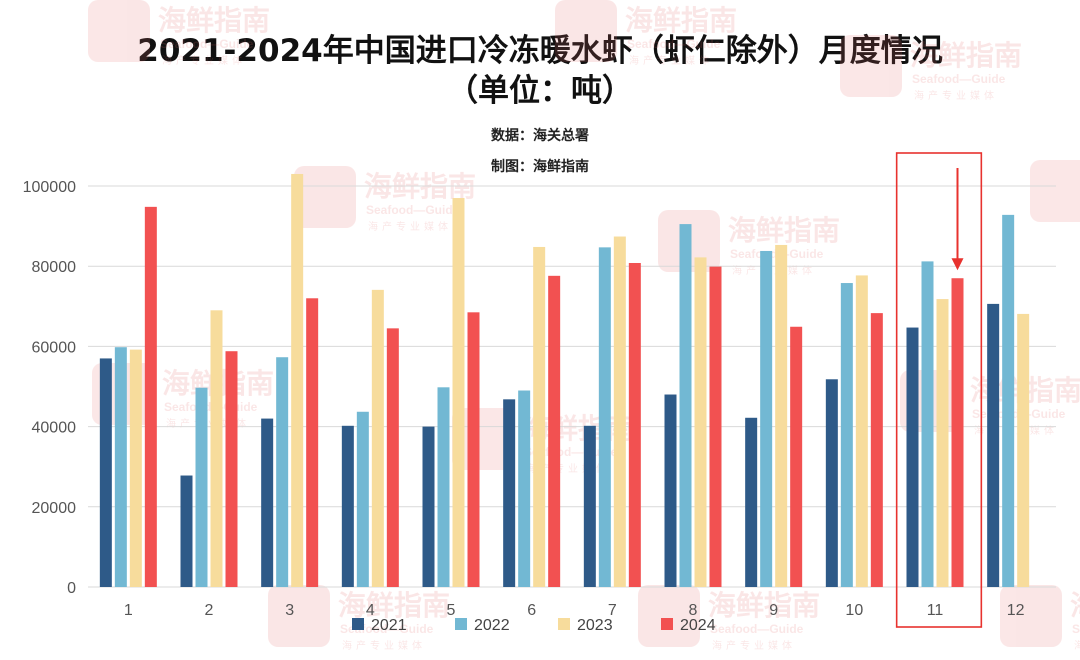 The image size is (1080, 660). Describe the element at coordinates (854, 610) in the screenshot. I see `x-tick-label: 10` at that location.